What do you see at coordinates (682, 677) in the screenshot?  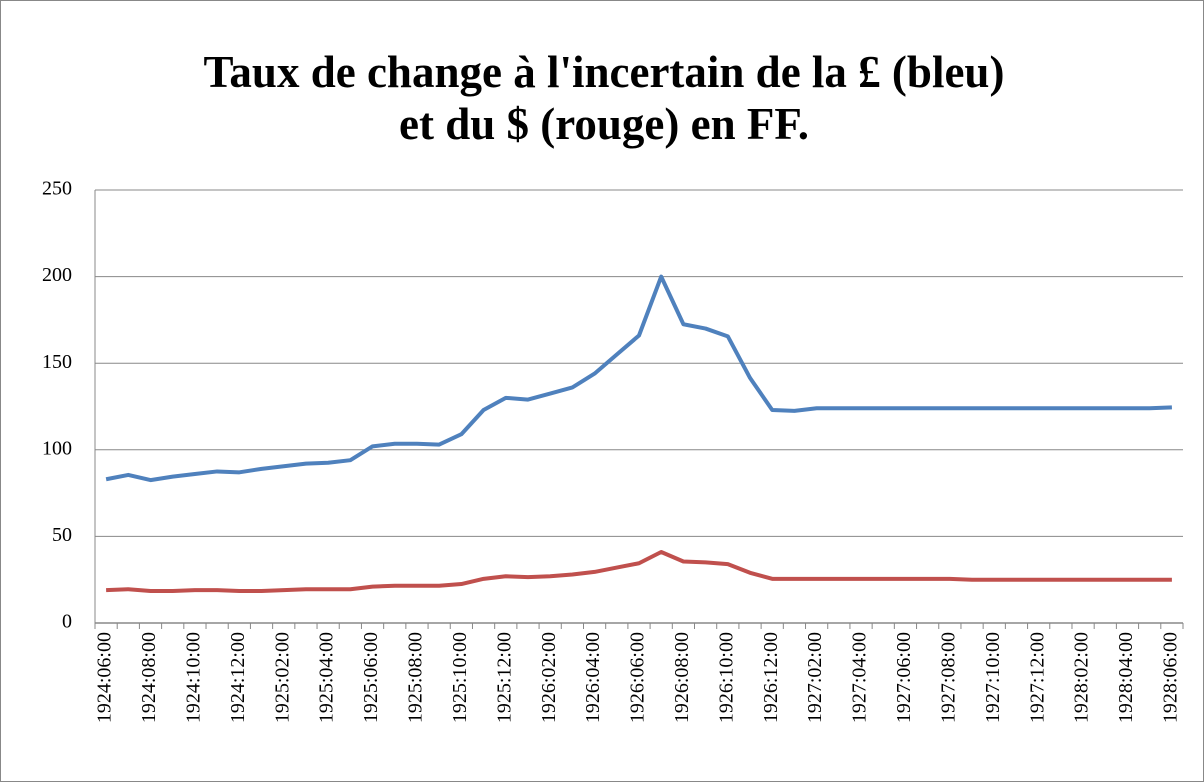 I see `x-tick-label: 1926:08:00` at bounding box center [682, 677].